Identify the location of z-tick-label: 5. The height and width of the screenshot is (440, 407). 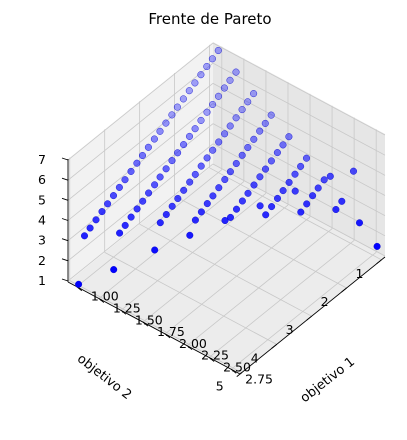
(42, 199).